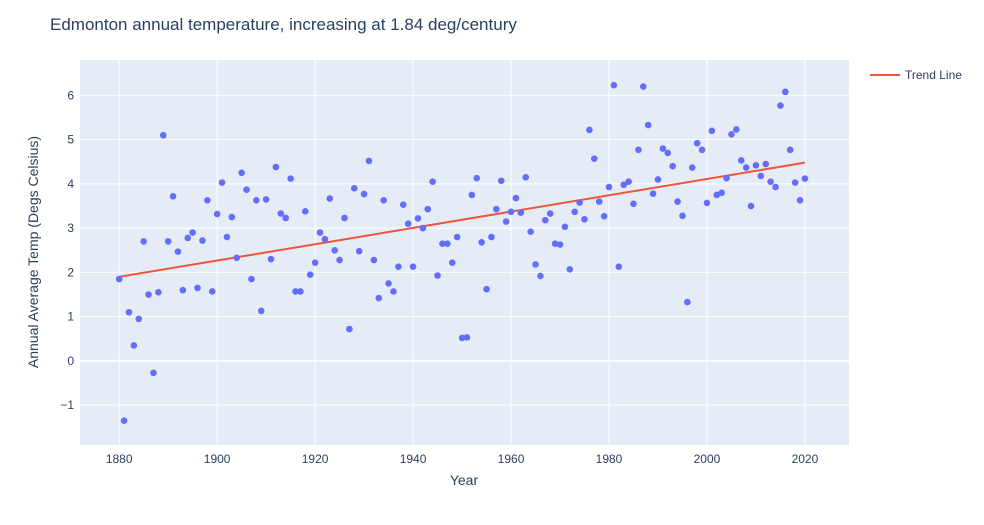 Image resolution: width=984 pixels, height=525 pixels. What do you see at coordinates (70, 228) in the screenshot?
I see `y-tick-label: 3` at bounding box center [70, 228].